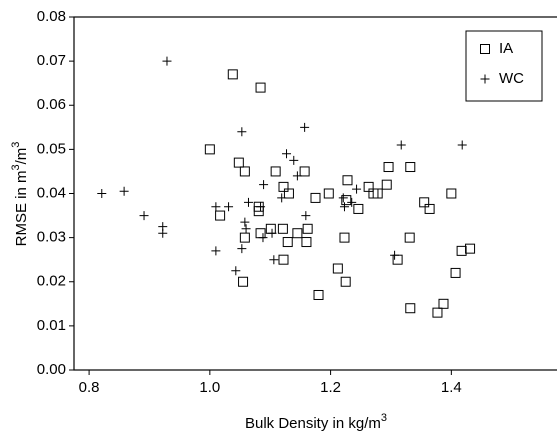 This screenshot has width=557, height=436. What do you see at coordinates (209, 387) in the screenshot?
I see `x-tick-label: 1.0` at bounding box center [209, 387].